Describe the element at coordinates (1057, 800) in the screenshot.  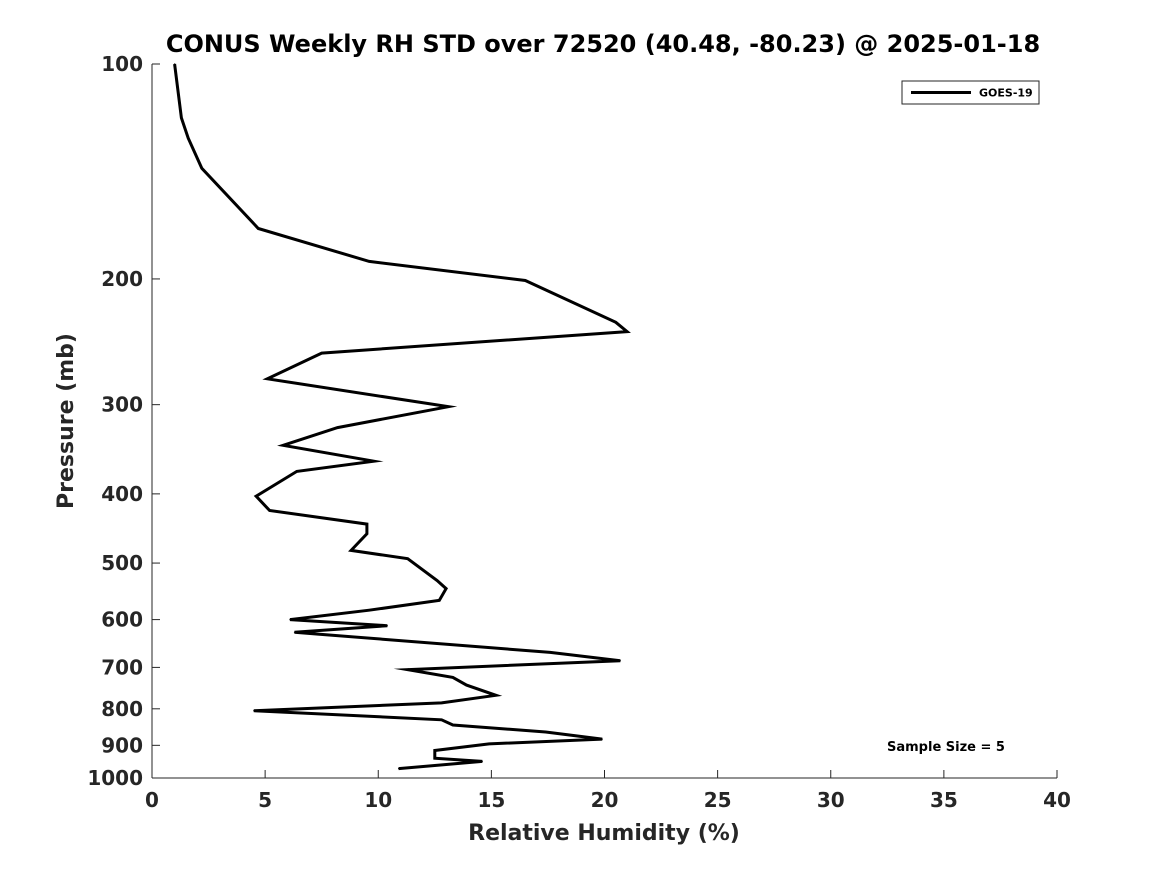
I see `x-tick-label: 40` at that location.